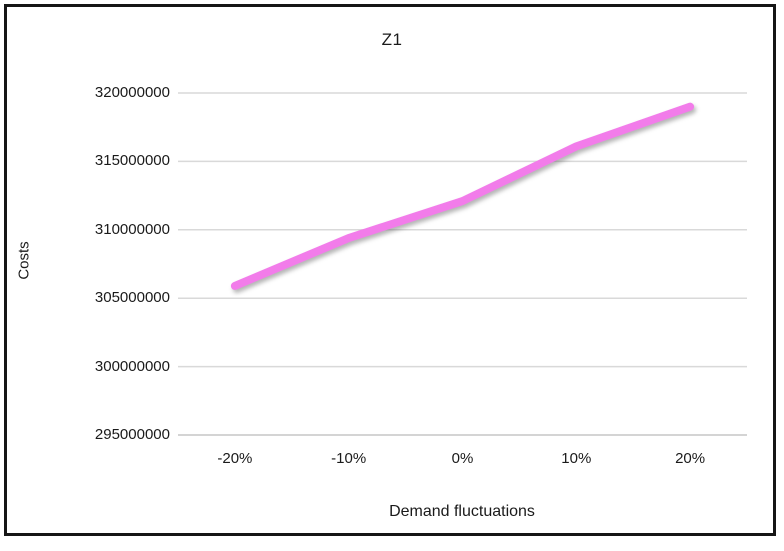 The width and height of the screenshot is (784, 551). What do you see at coordinates (462, 458) in the screenshot?
I see `x-tick-label: 0%` at bounding box center [462, 458].